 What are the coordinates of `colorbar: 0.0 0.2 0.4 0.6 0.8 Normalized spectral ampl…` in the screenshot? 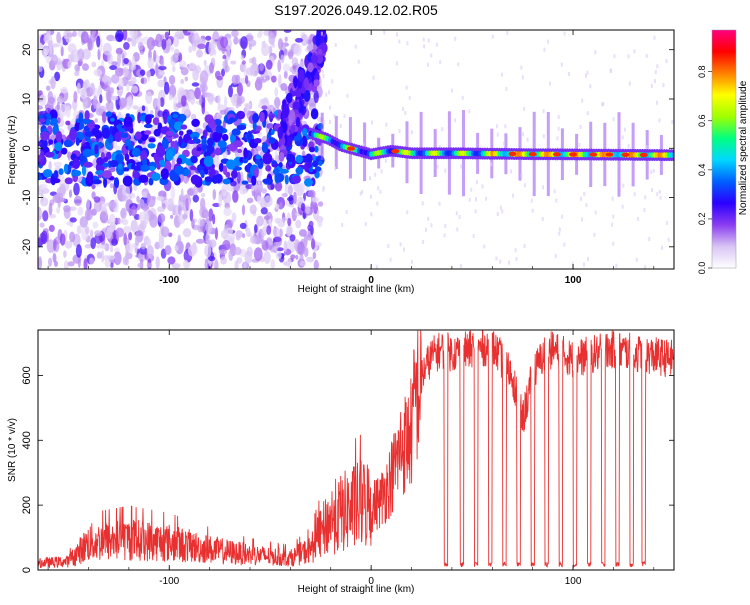 It's located at (723, 151).